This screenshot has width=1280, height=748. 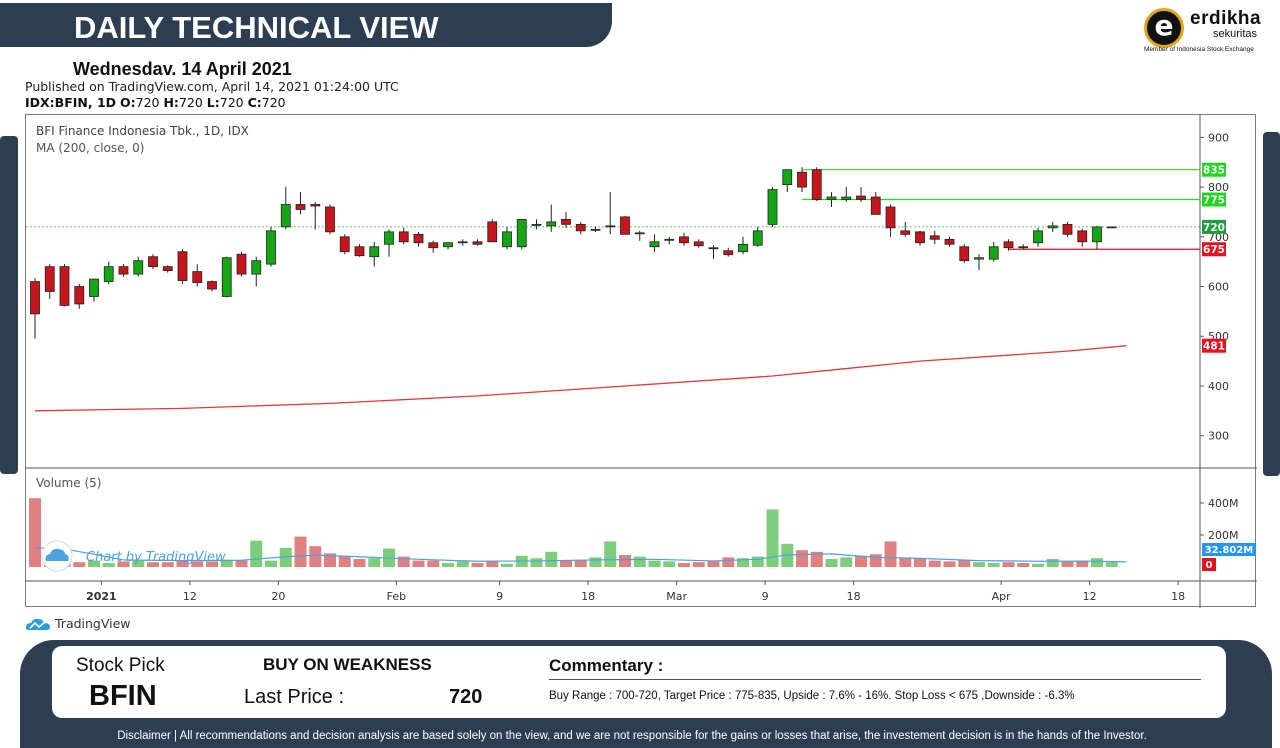 What do you see at coordinates (606, 665) in the screenshot?
I see `commentary-label: Commentary :` at bounding box center [606, 665].